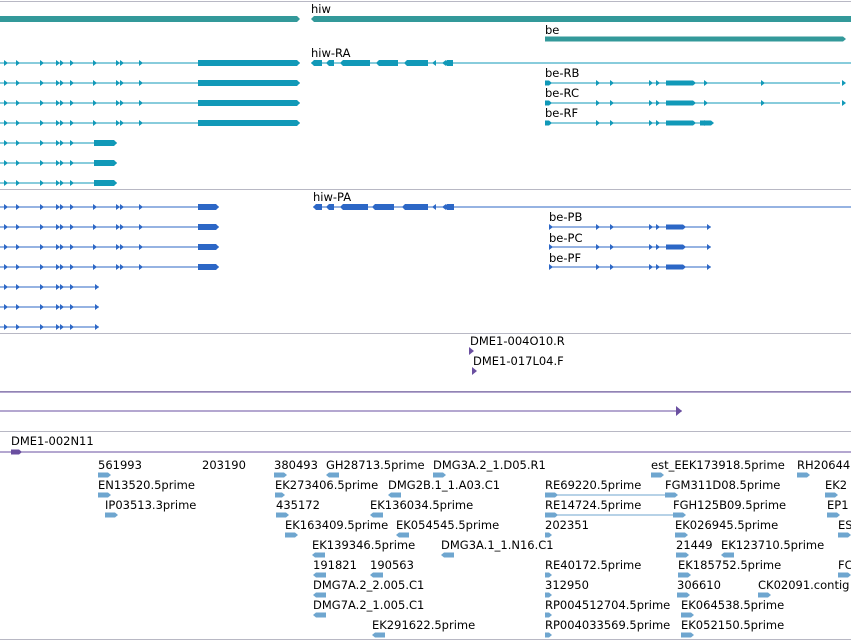 The height and width of the screenshot is (641, 851). I want to click on transcript-label-hiw-ra: hiw-RA, so click(331, 53).